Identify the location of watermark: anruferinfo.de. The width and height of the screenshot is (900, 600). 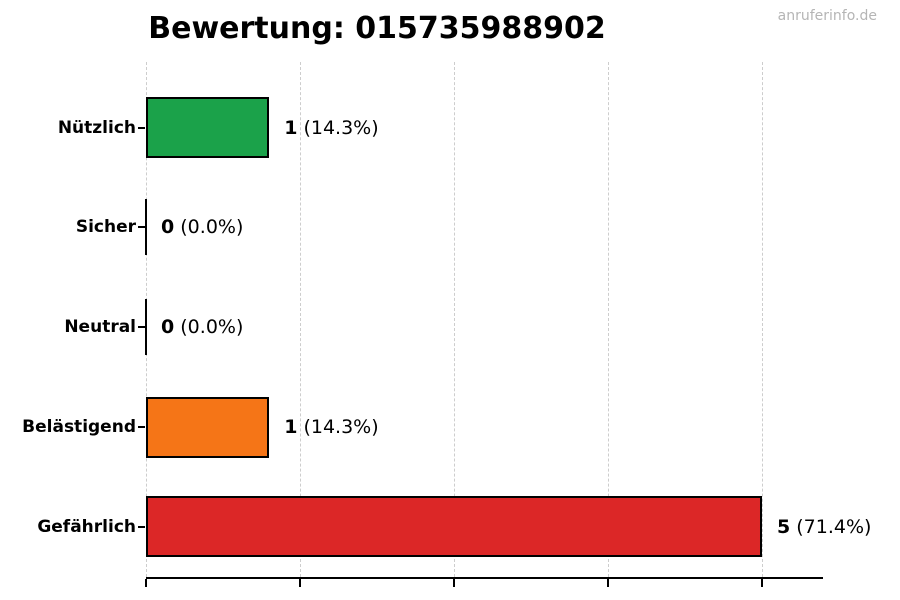
(827, 16).